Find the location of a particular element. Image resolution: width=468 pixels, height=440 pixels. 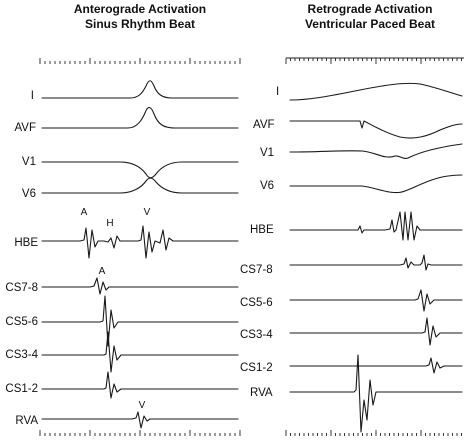

annotation-V-RVA: V is located at coordinates (142, 405).